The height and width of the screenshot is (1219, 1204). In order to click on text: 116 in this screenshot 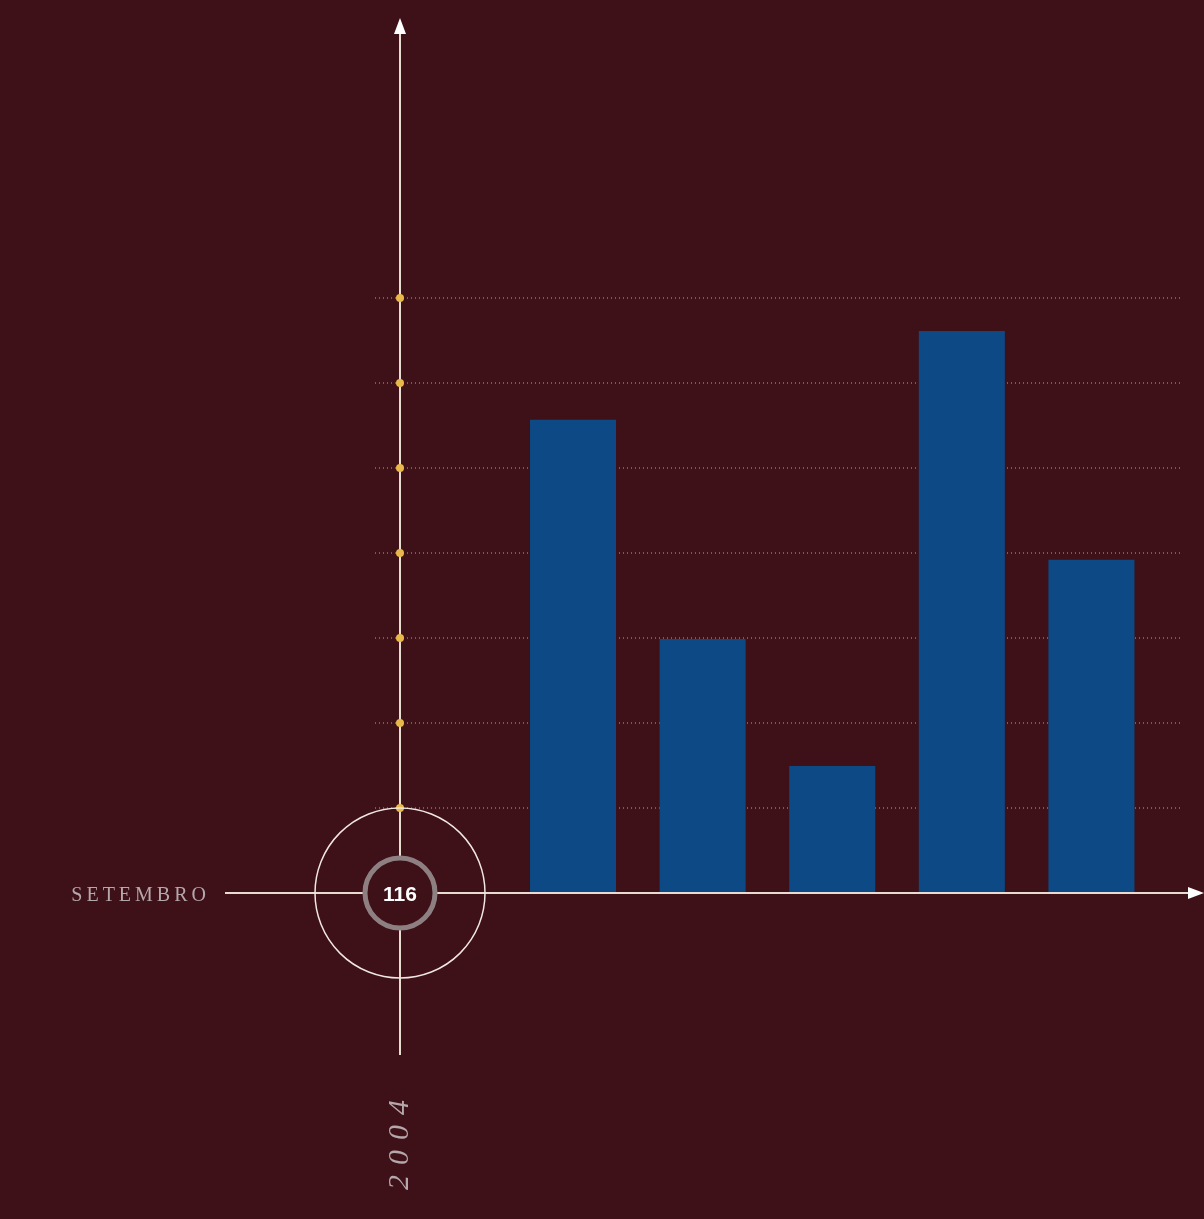, I will do `click(400, 893)`.